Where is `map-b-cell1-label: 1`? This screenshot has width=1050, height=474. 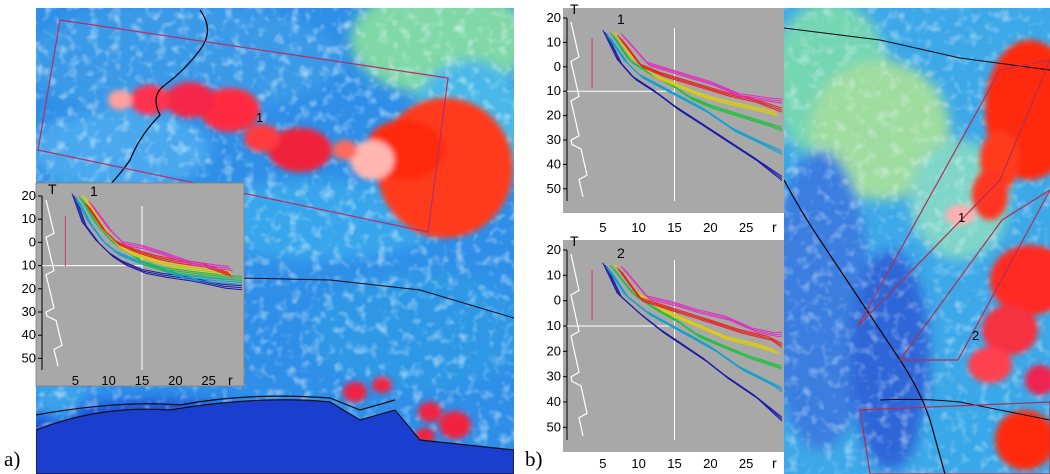 map-b-cell1-label: 1 is located at coordinates (961, 217).